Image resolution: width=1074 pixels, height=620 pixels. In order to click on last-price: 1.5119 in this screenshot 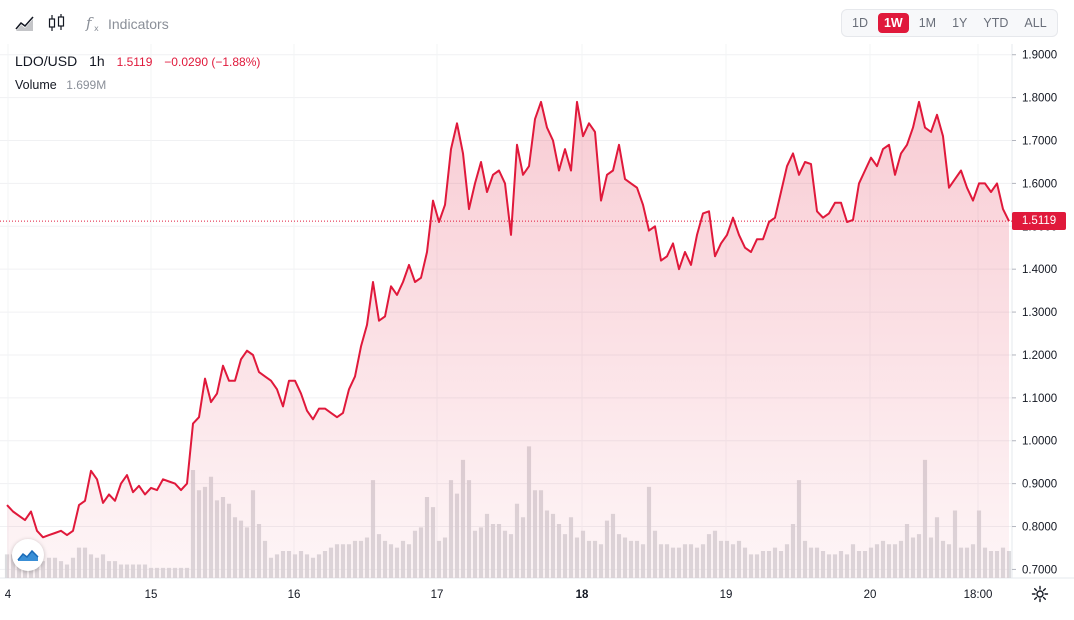, I will do `click(134, 62)`.